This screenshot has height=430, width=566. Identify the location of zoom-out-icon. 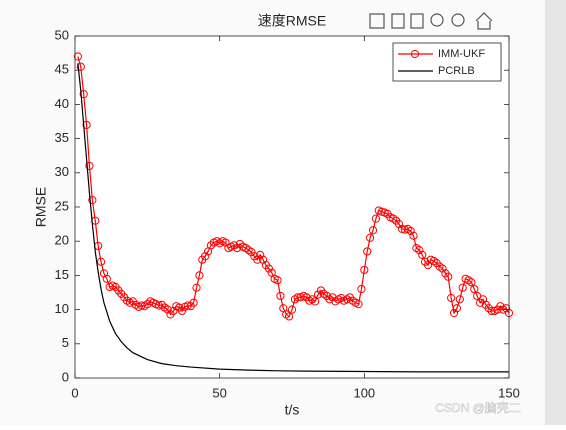
(458, 20).